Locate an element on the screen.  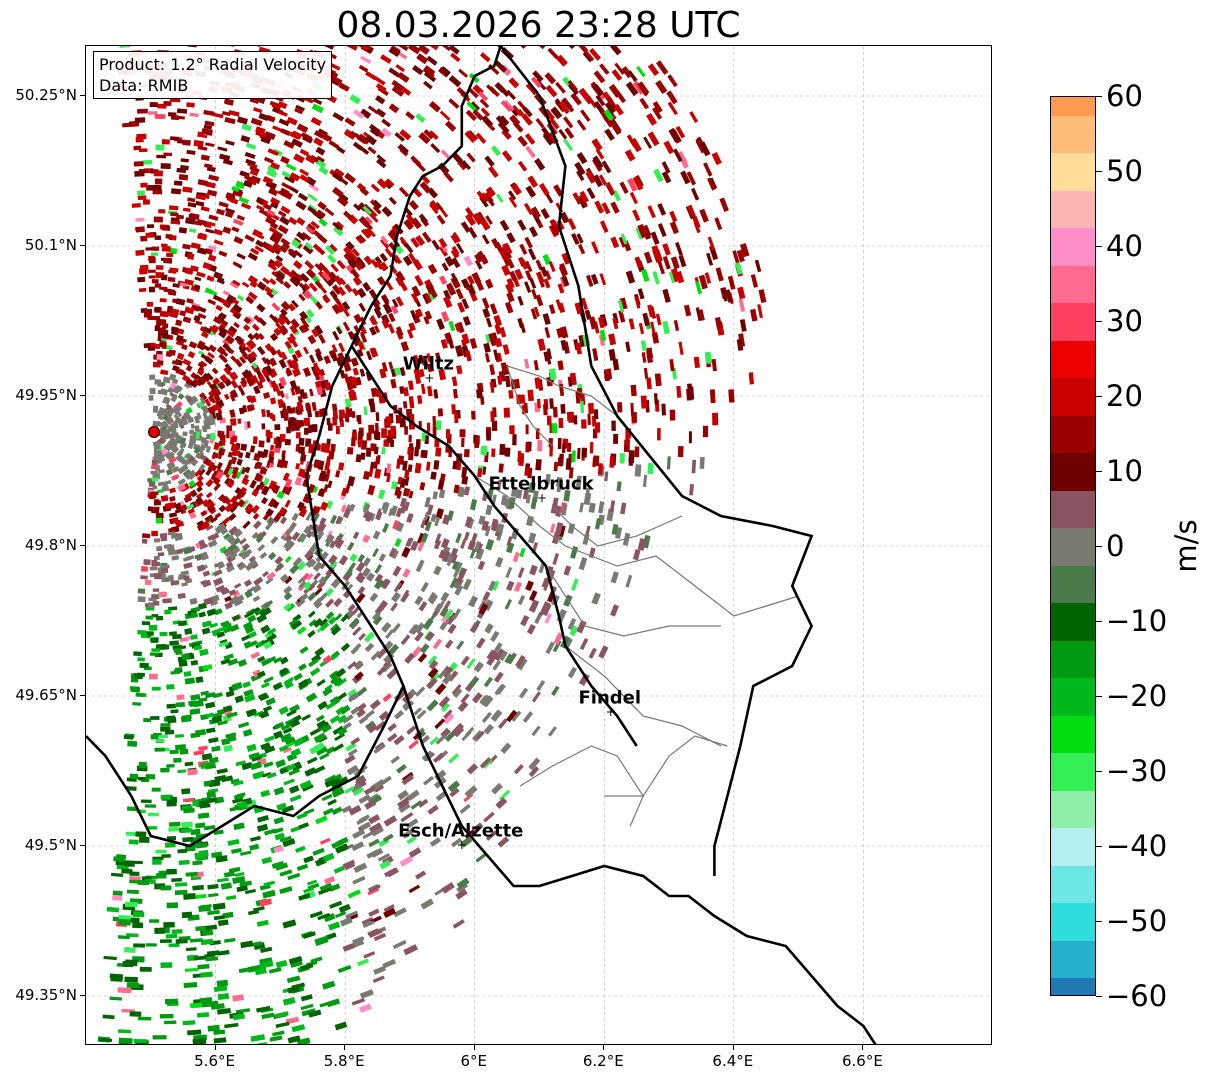
lon-tick is located at coordinates (474, 1047).